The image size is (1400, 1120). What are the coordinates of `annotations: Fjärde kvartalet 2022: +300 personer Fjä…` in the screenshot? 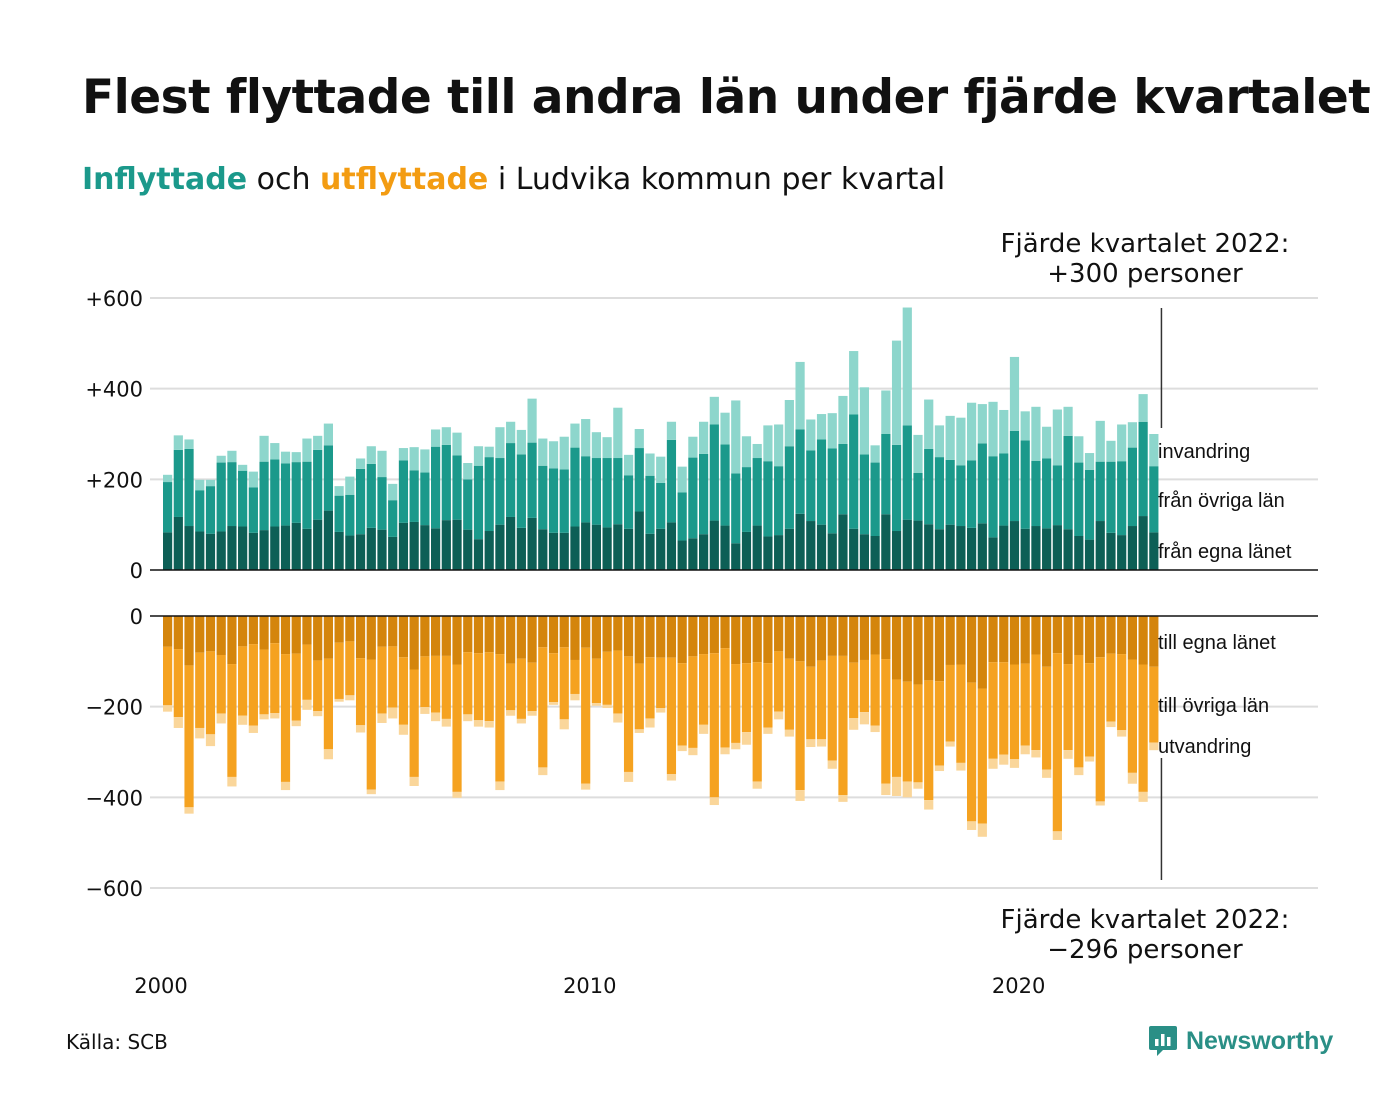 It's located at (1145, 597).